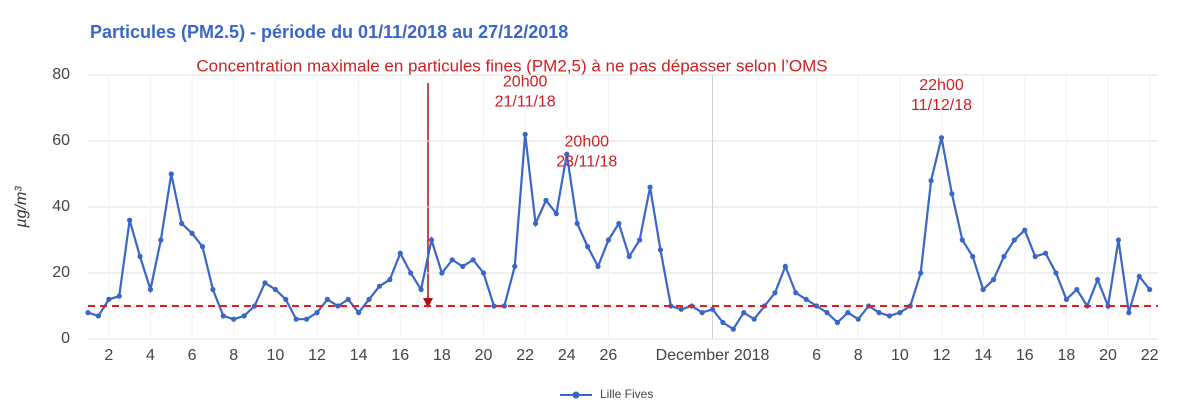  What do you see at coordinates (150, 355) in the screenshot?
I see `x-tick-label: 4` at bounding box center [150, 355].